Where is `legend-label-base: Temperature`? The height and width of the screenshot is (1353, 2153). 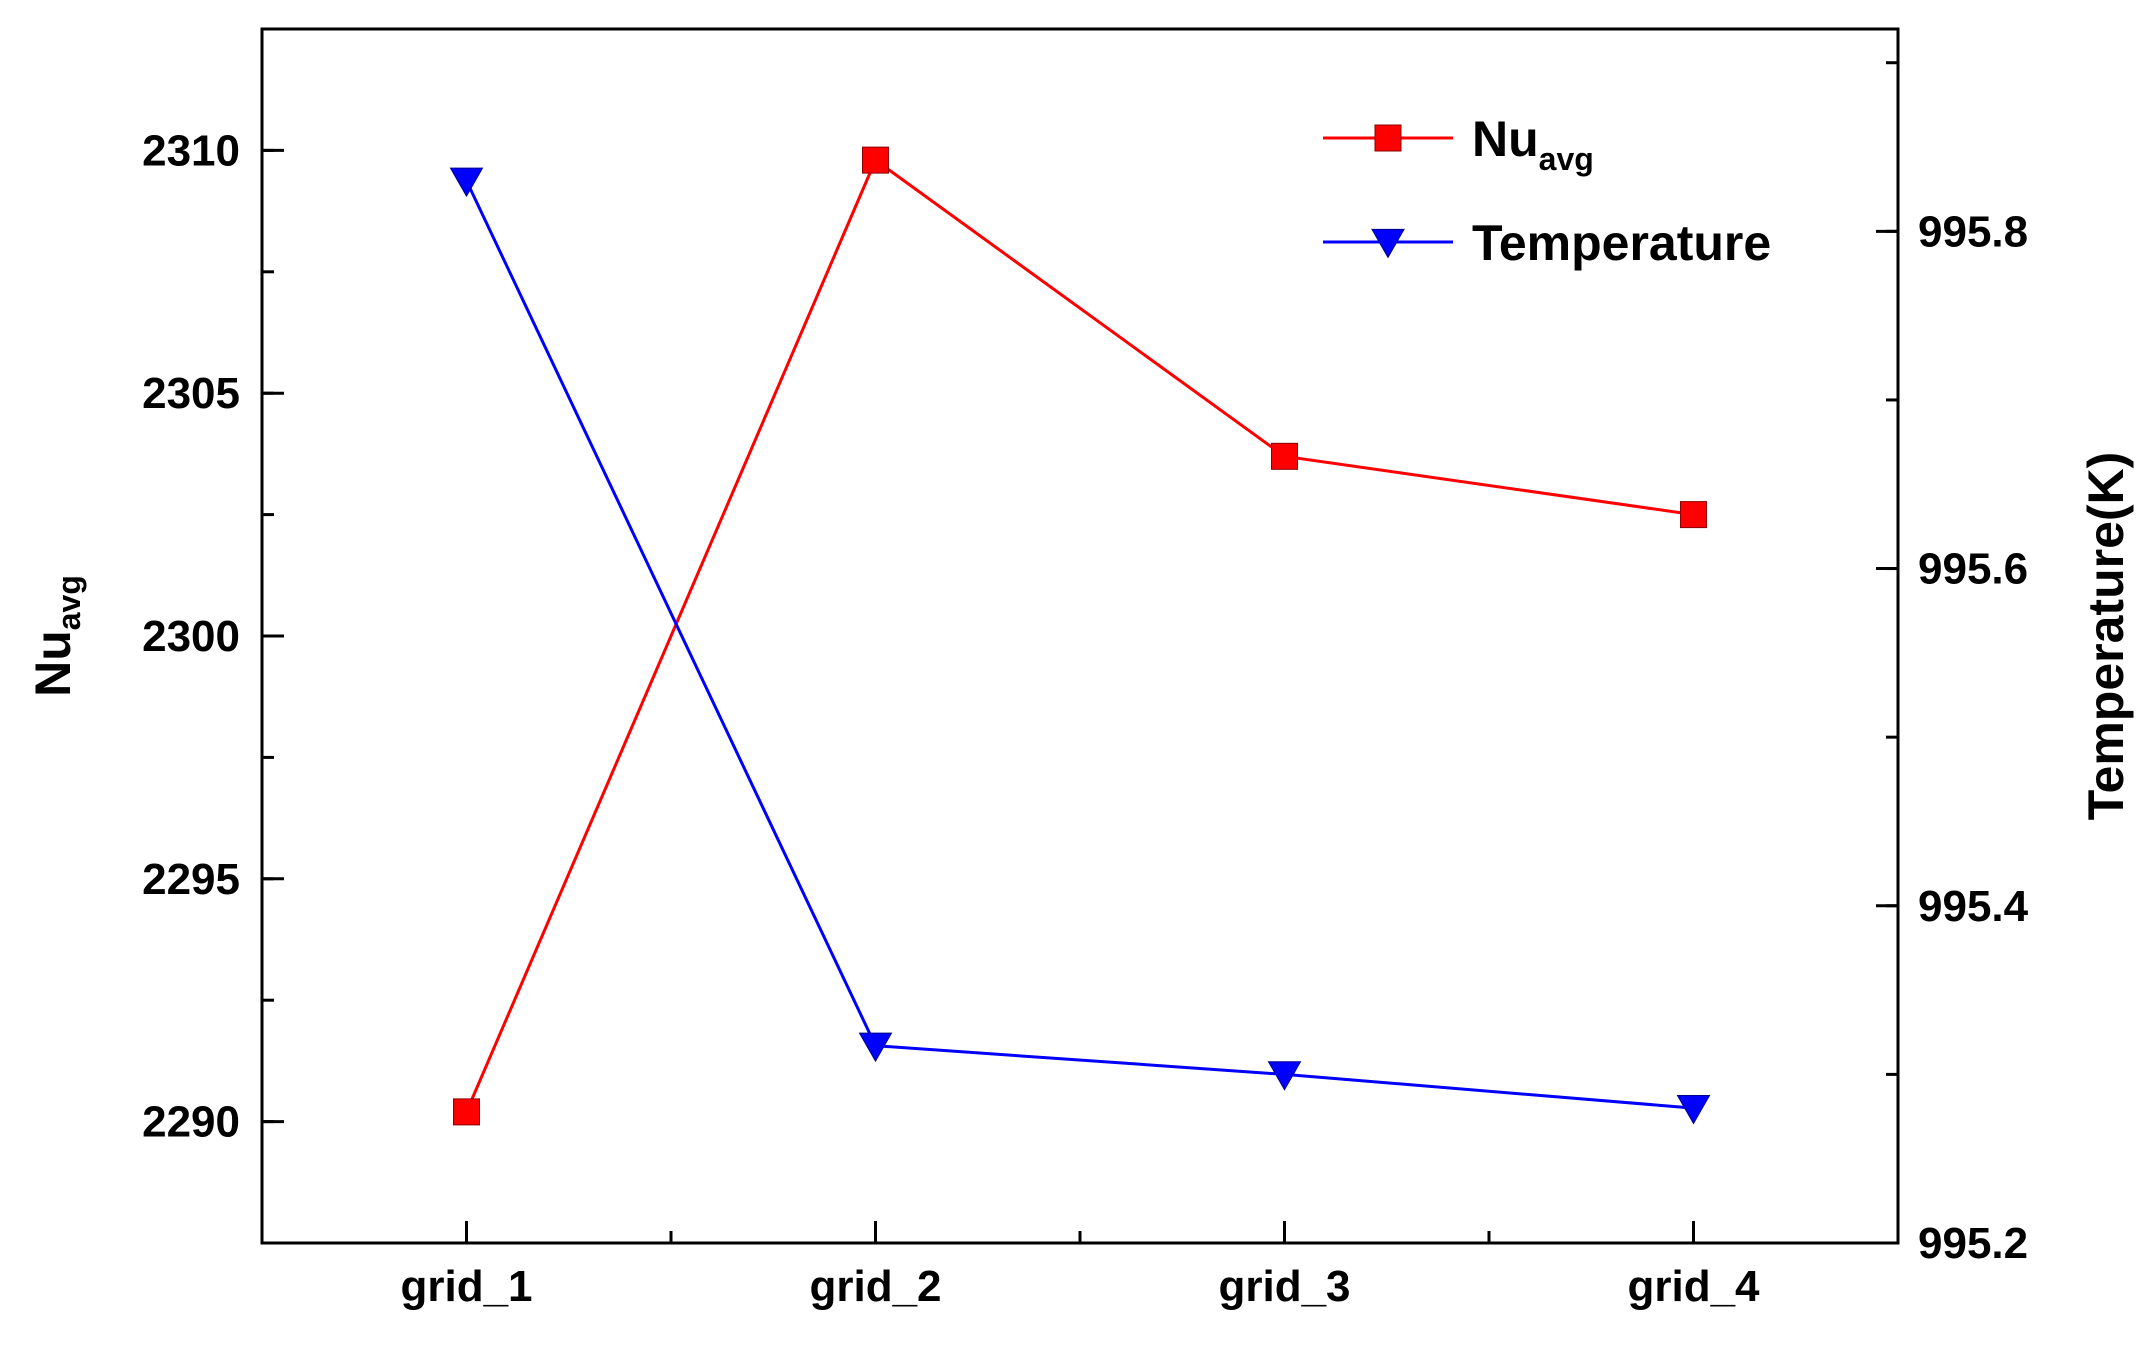 legend-label-base: Temperature is located at coordinates (1621, 243).